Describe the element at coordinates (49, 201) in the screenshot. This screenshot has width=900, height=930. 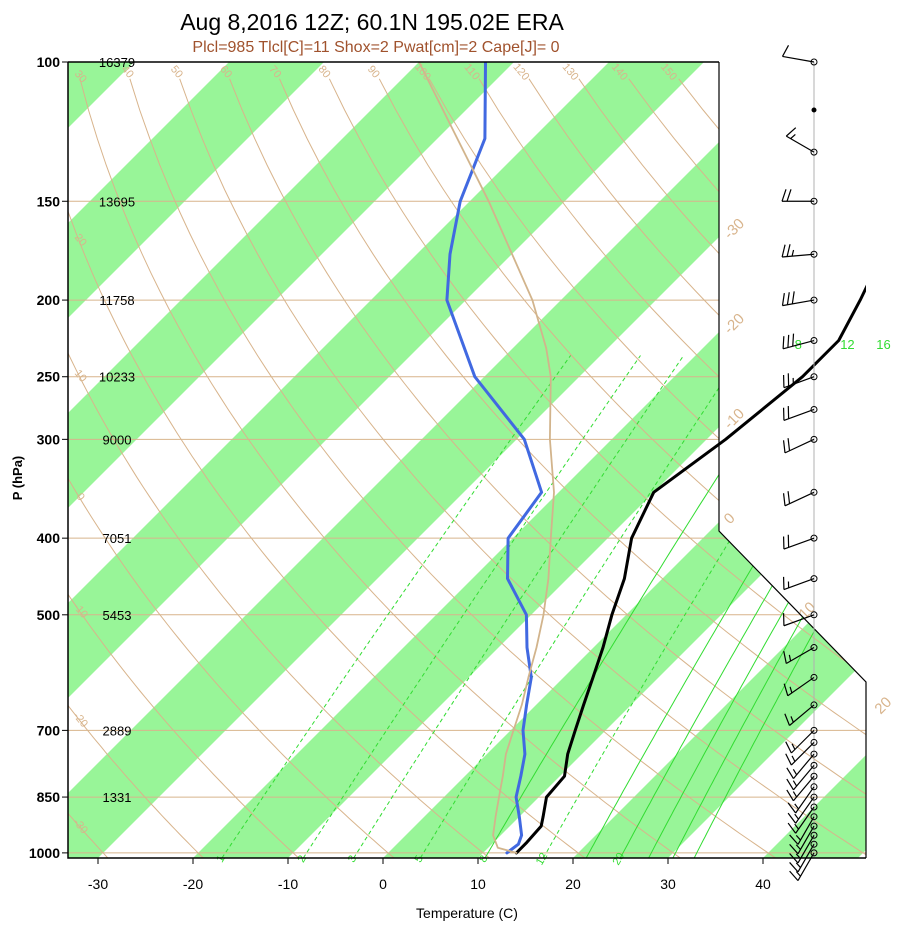
I see `pressure-tick-label: 150` at that location.